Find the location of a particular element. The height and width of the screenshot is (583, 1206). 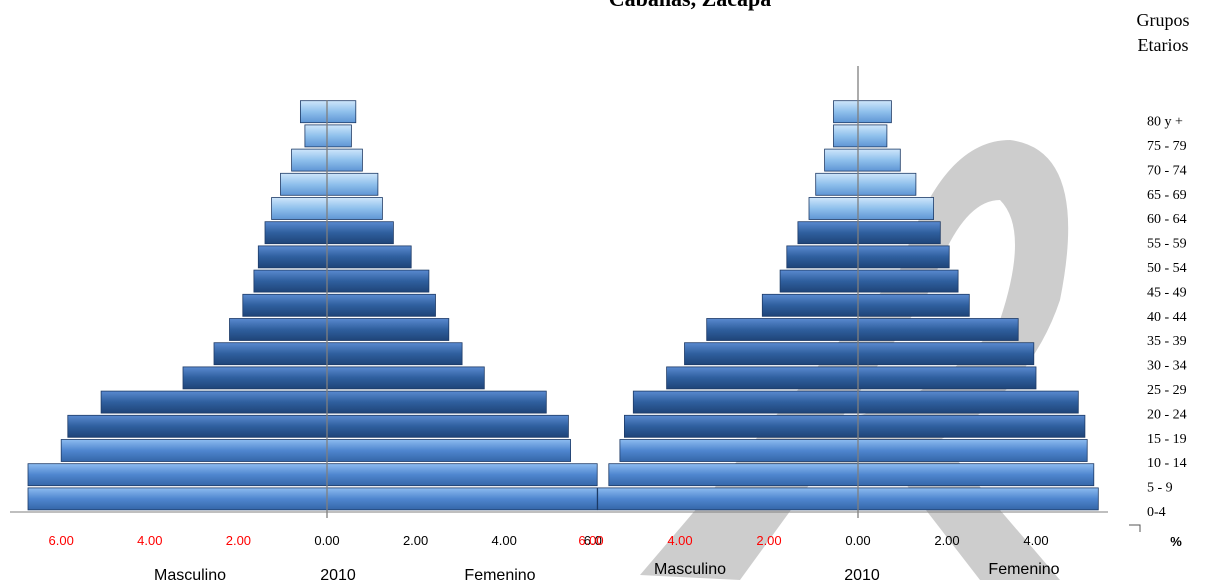

age-group-label: 5 - 9 is located at coordinates (1160, 488).